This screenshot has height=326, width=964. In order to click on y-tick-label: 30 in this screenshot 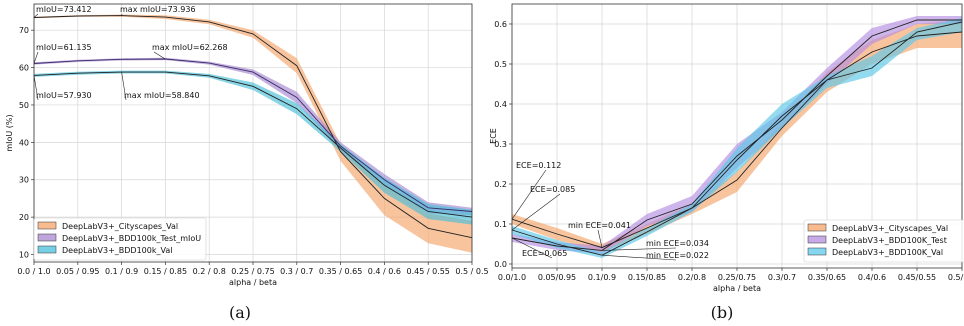, I will do `click(24, 180)`.